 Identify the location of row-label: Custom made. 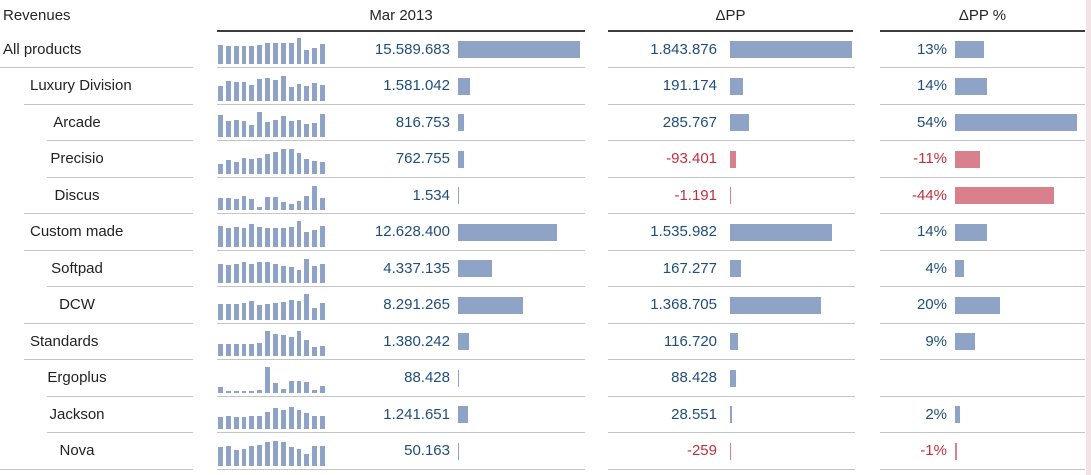
(77, 231).